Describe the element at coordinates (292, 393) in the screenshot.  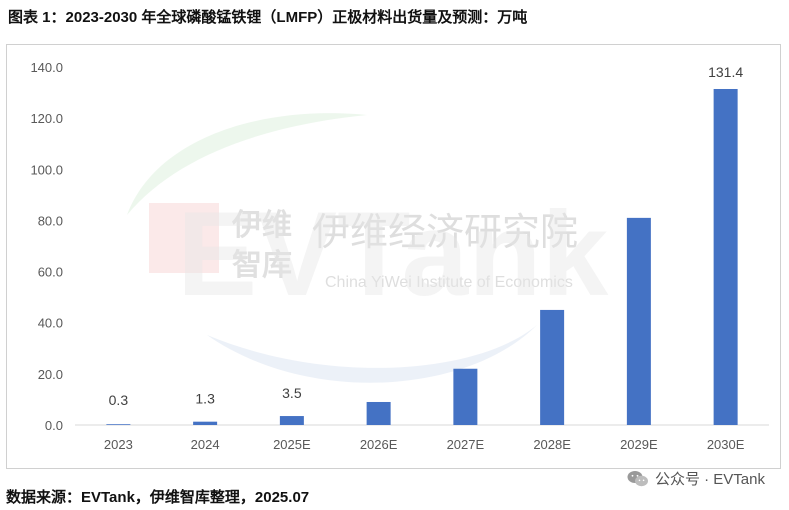
I see `data-label: 3.5` at that location.